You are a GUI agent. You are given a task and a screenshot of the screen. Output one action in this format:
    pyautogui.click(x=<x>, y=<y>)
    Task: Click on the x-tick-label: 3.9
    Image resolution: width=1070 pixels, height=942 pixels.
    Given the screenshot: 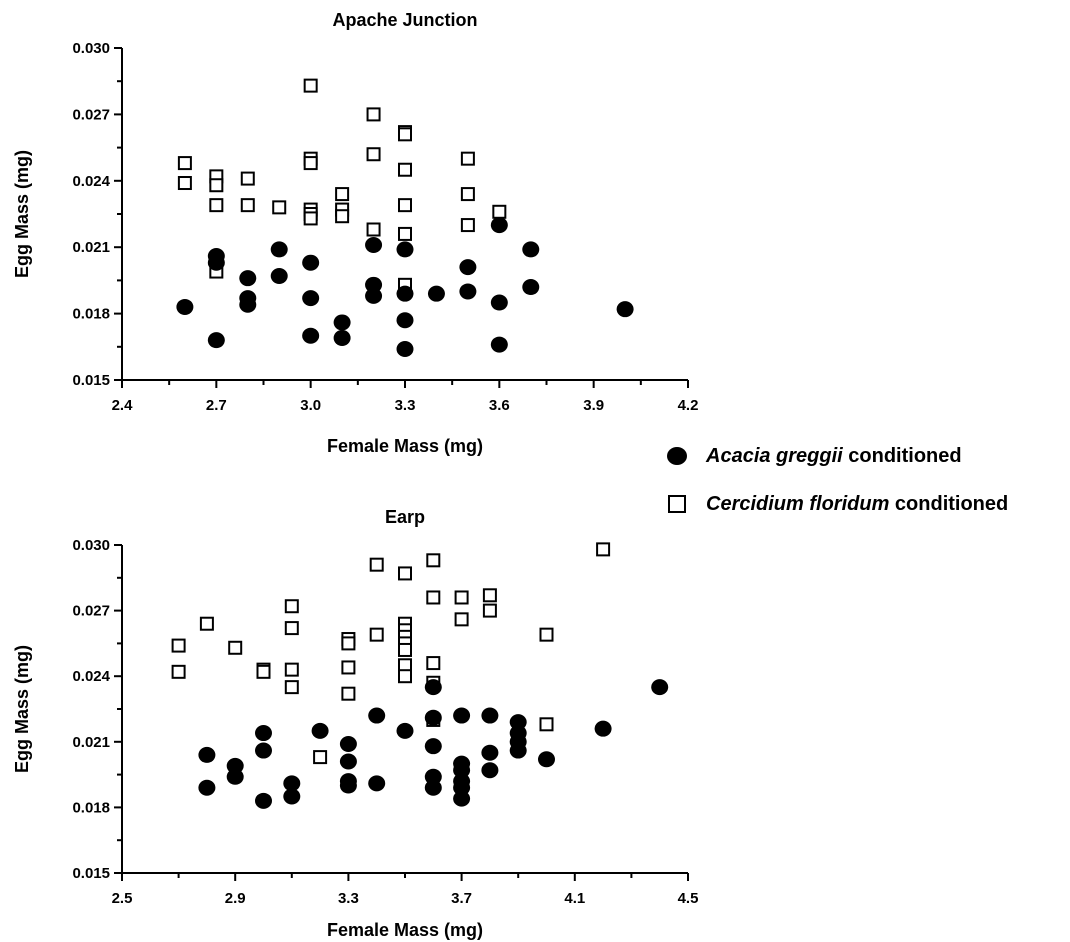 What is the action you would take?
    pyautogui.click(x=593, y=405)
    